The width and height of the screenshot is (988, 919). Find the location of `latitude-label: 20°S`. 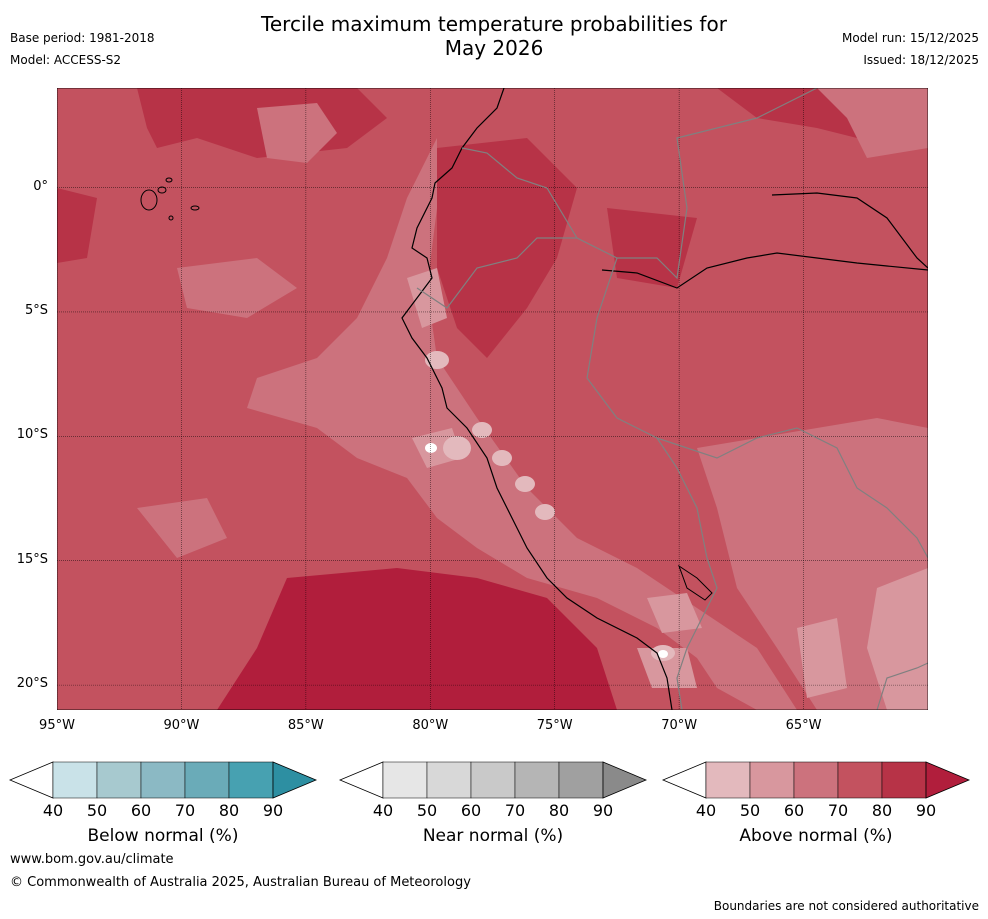

latitude-label: 20°S is located at coordinates (32, 684).